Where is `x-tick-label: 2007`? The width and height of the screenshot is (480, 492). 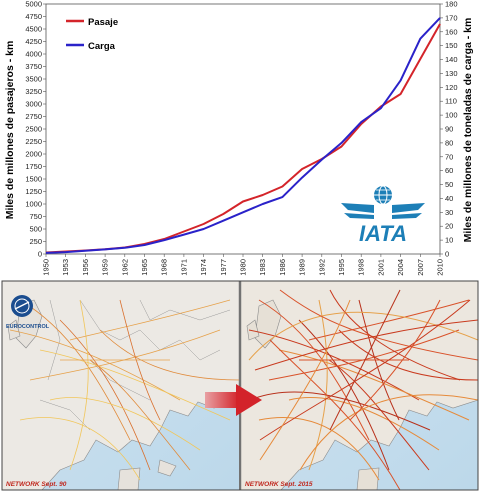
x-tick-label: 2007 is located at coordinates (420, 267).